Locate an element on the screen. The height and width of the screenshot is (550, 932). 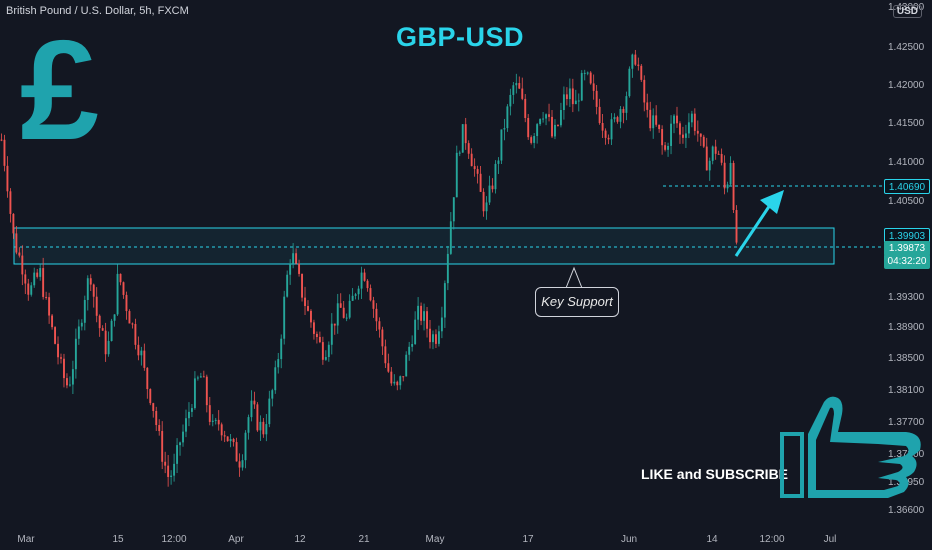
support-zone is located at coordinates (424, 246).